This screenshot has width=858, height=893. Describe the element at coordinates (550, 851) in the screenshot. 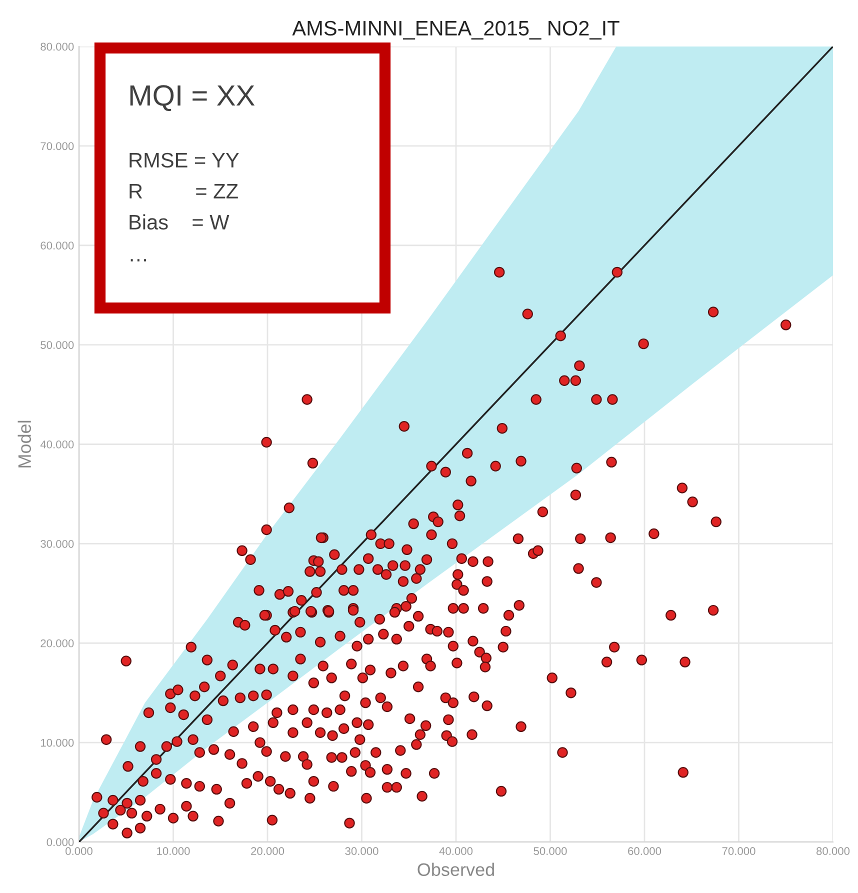

I see `x-tick-label: 50.000` at that location.